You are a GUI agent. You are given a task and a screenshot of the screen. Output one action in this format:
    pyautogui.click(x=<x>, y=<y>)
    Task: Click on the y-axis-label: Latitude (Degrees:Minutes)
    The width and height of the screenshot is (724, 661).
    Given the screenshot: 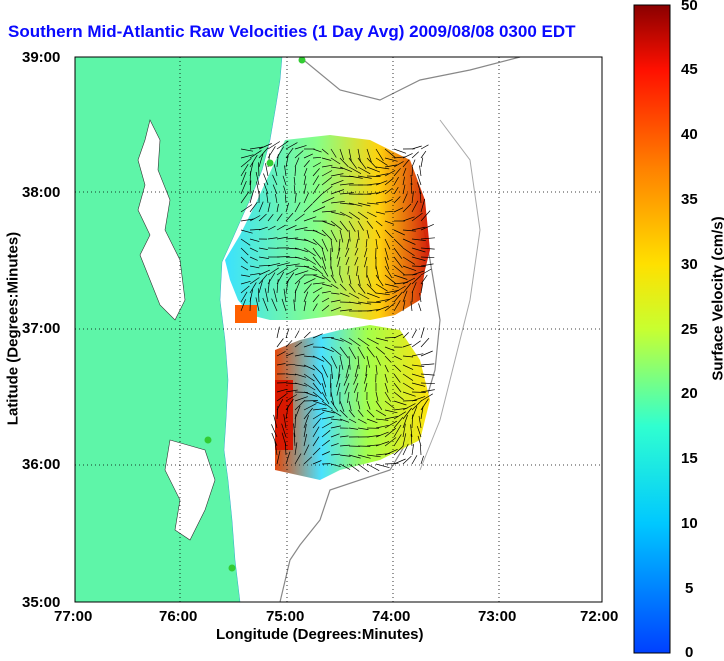 What is the action you would take?
    pyautogui.click(x=13, y=329)
    